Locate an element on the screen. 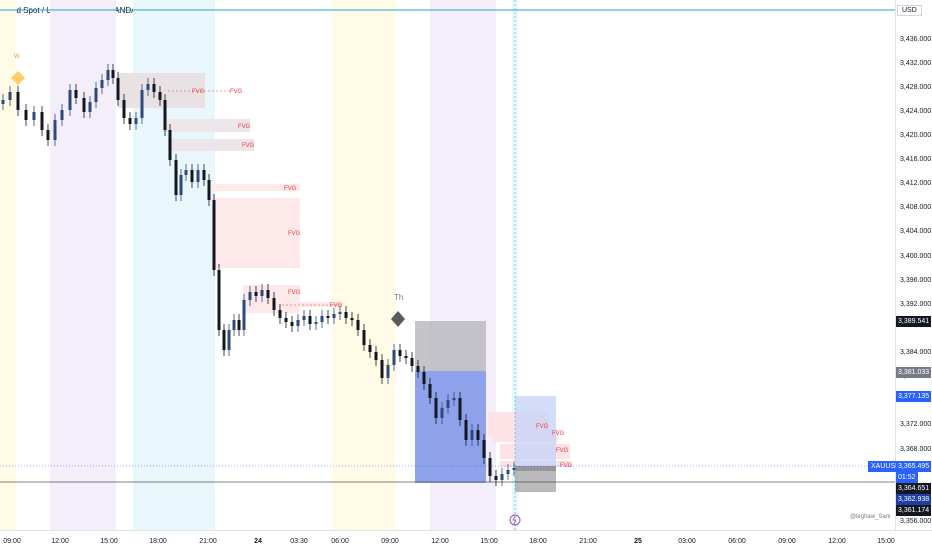  price-tag: 3,364.651 is located at coordinates (914, 488).